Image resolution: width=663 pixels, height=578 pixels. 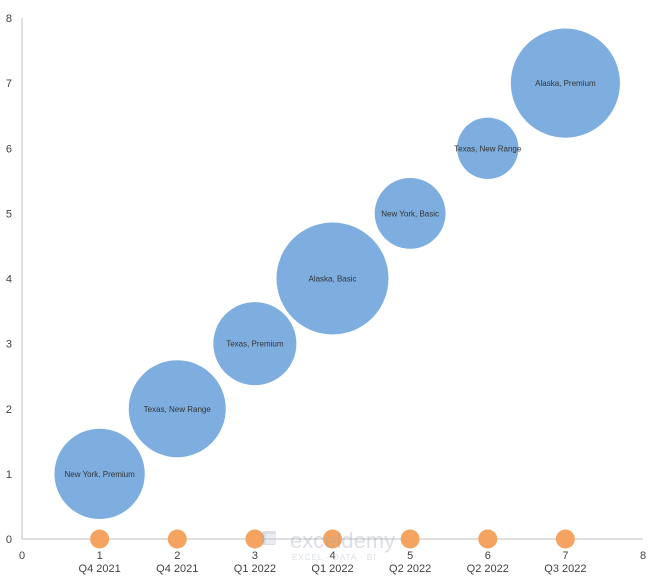 What do you see at coordinates (488, 556) in the screenshot?
I see `x-tick-label: 6` at bounding box center [488, 556].